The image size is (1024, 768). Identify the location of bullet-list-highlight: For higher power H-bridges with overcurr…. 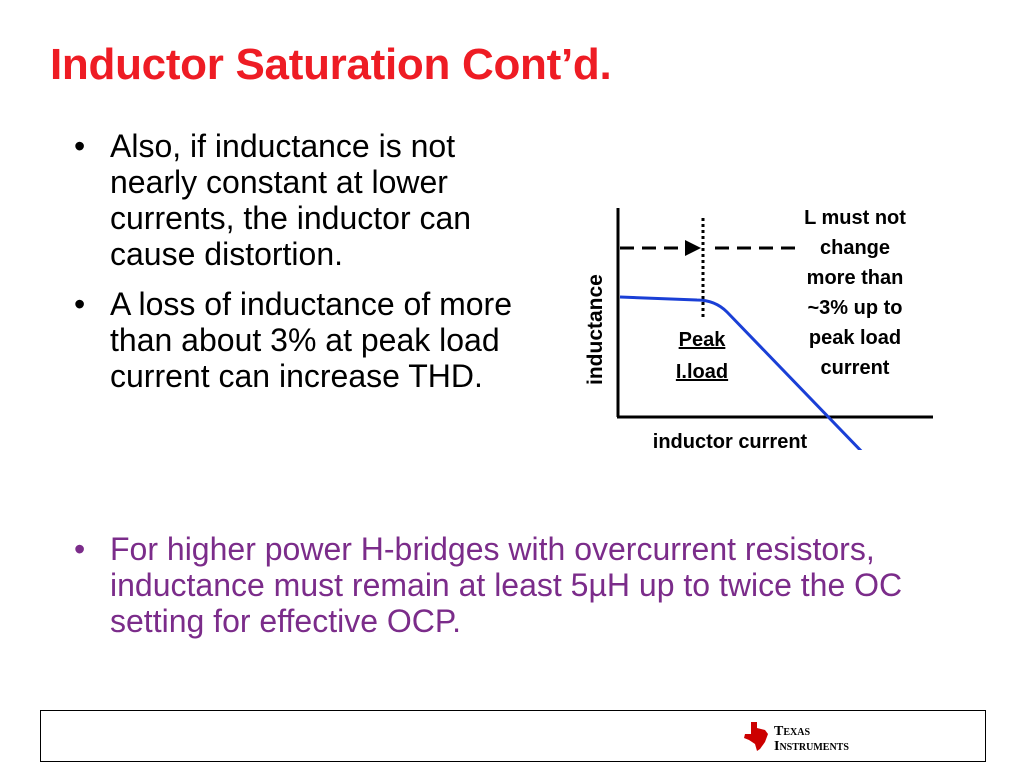
(520, 585).